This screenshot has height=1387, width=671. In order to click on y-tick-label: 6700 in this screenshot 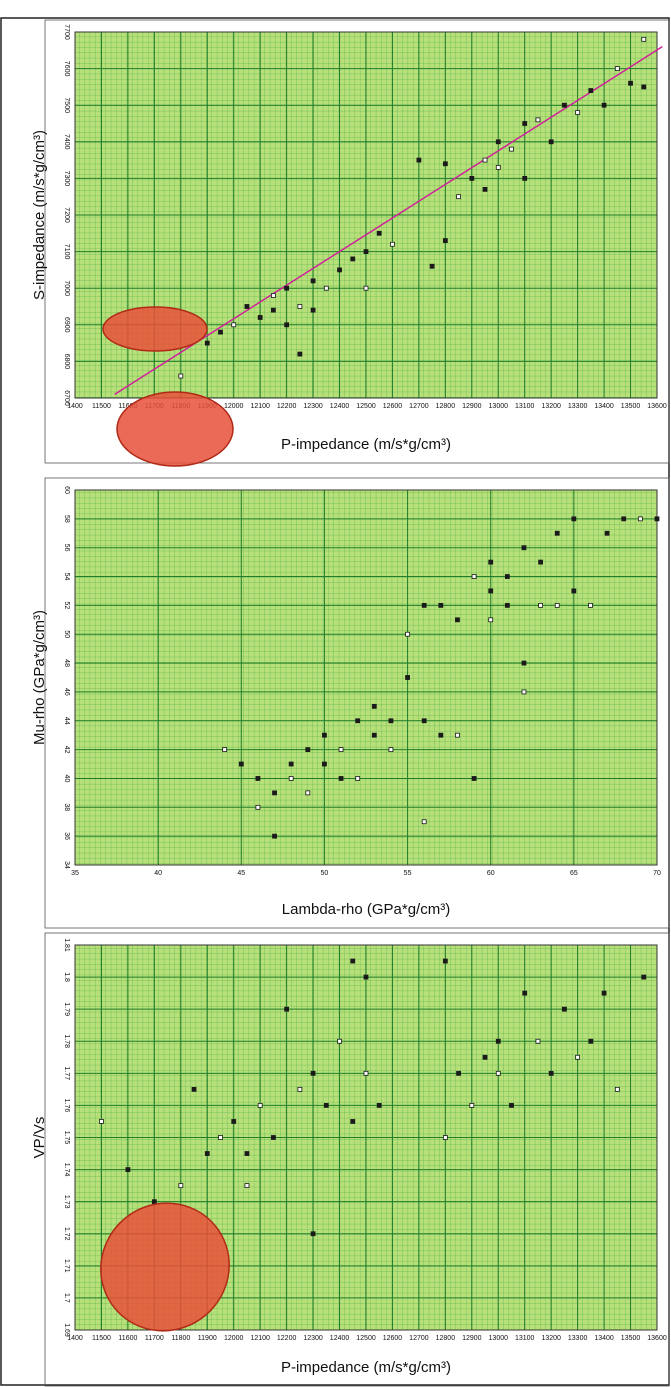, I will do `click(66, 398)`.